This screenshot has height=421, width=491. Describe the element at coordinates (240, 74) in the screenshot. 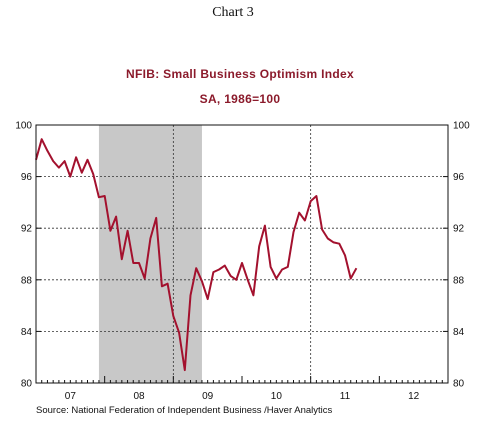

I see `chart-title: NFIB: Small Business Optimism Index` at that location.